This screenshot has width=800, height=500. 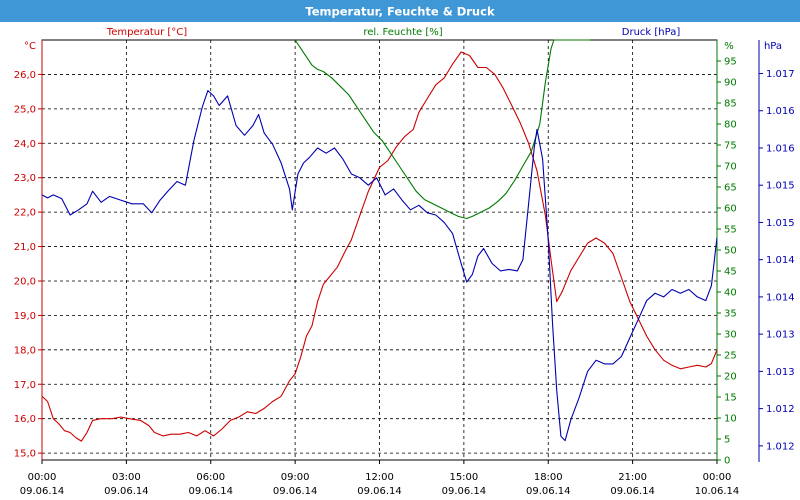 What do you see at coordinates (717, 491) in the screenshot?
I see `x-tick-date-label: 10.06.14` at bounding box center [717, 491].